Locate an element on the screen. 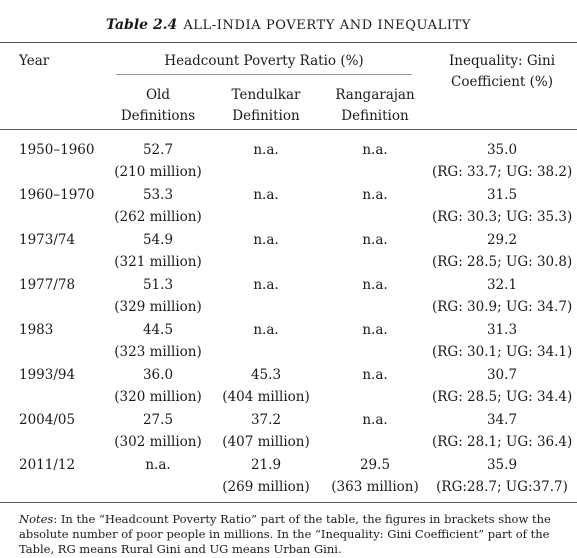 This screenshot has height=558, width=577. header-tendulkar-line2: Definition is located at coordinates (266, 116).